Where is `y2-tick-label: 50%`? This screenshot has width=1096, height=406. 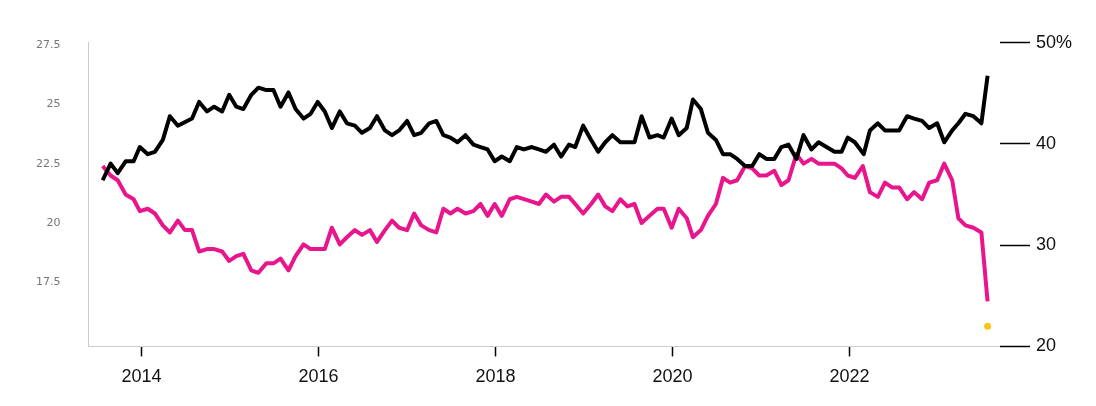 y2-tick-label: 50% is located at coordinates (1053, 41).